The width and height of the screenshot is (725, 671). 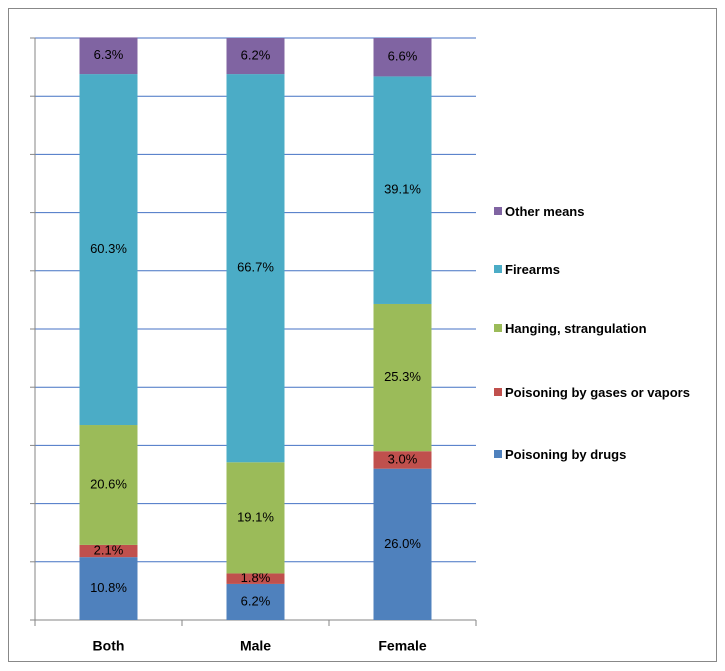 I want to click on legend-item: Poisoning by gases or vapors, so click(x=604, y=392).